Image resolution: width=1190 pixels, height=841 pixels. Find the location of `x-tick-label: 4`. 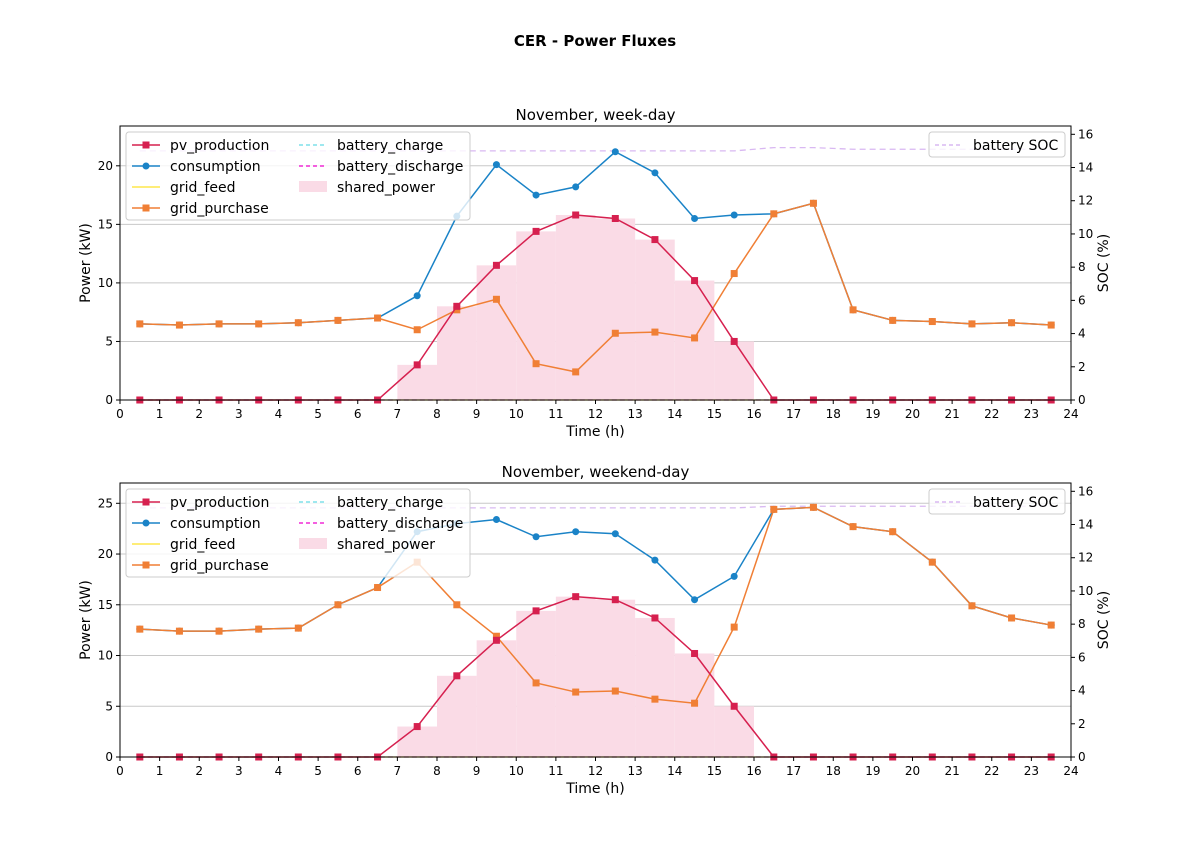

x-tick-label: 4 is located at coordinates (279, 771).